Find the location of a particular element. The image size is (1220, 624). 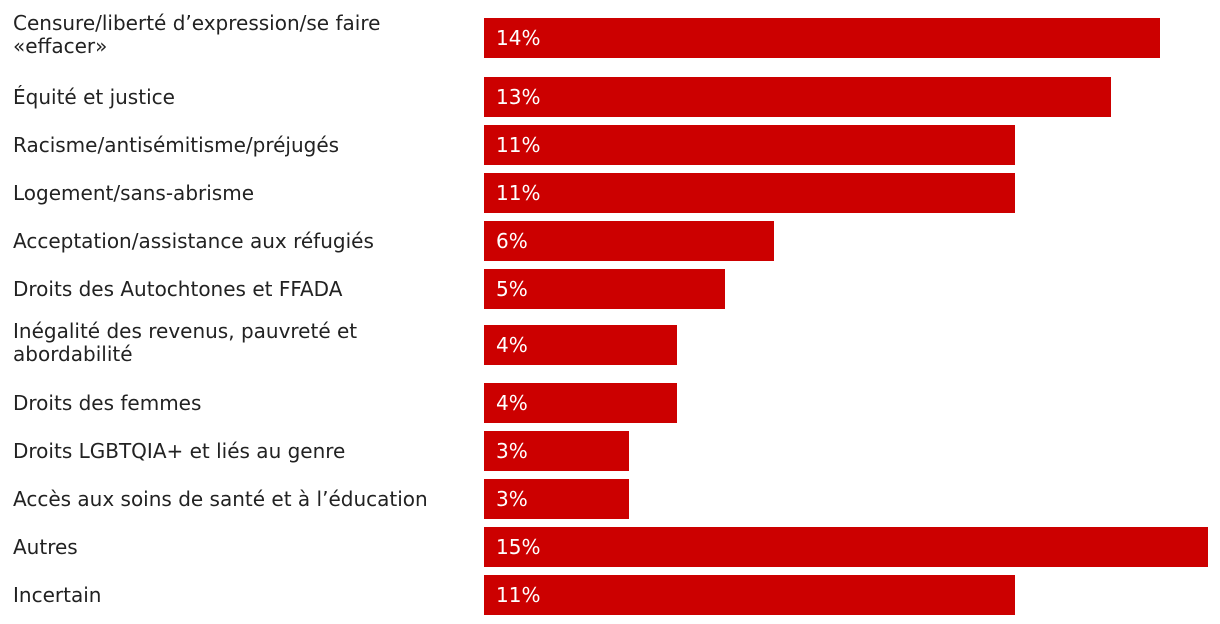

bar-row: Droits LGBTQIA+ et liés au genre 3% is located at coordinates (610, 451).